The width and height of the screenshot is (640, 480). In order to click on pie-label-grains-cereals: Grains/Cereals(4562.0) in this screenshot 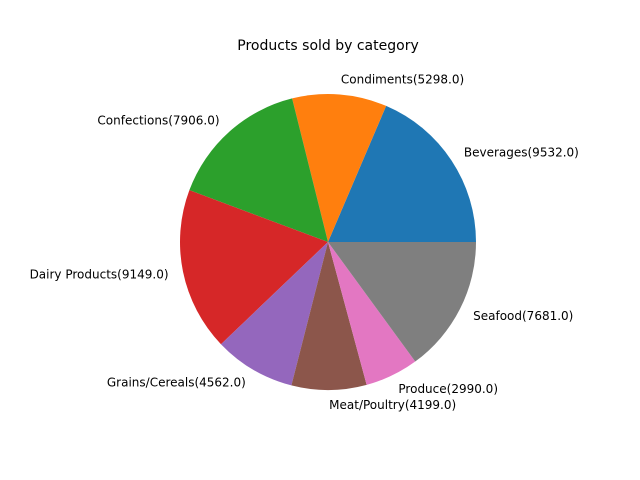, I will do `click(176, 383)`.